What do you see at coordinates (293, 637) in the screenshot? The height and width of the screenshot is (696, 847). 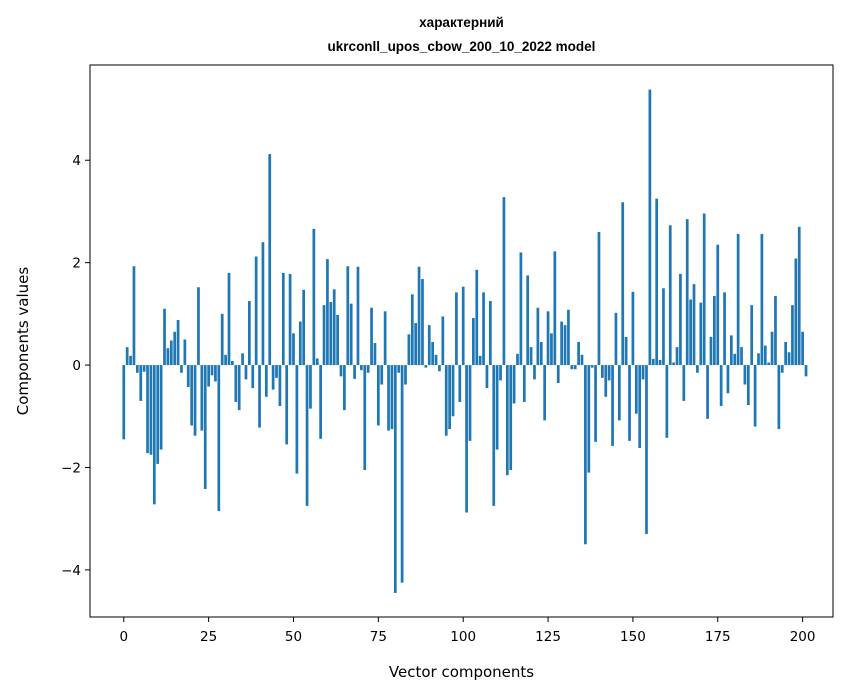 I see `x-tick-label: 50` at bounding box center [293, 637].